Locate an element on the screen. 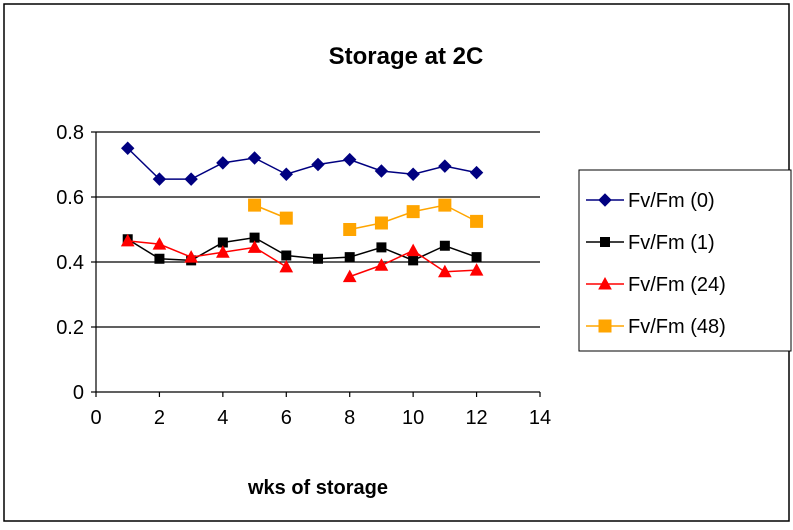 Image resolution: width=793 pixels, height=530 pixels. x-tick-label: 4 is located at coordinates (222, 418).